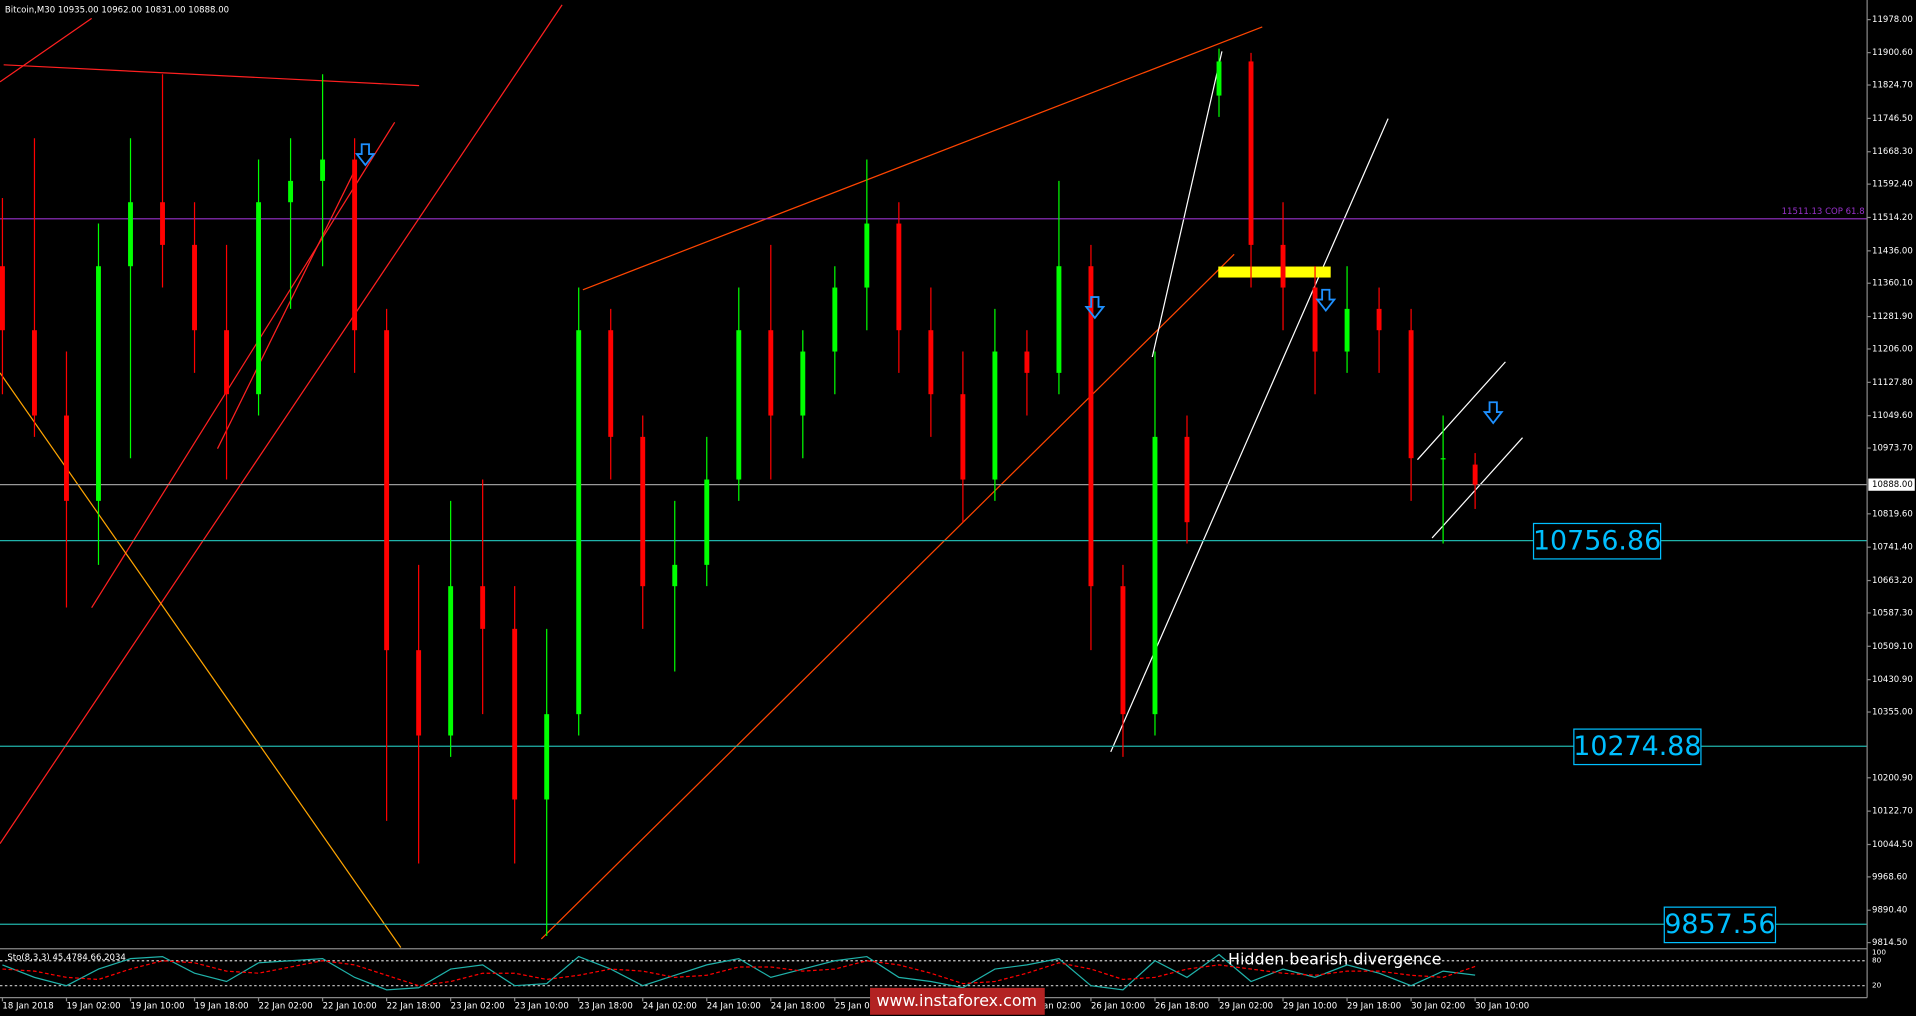 This screenshot has height=1016, width=1916. Describe the element at coordinates (1889, 877) in the screenshot. I see `y-tick-label: 9968.60` at that location.